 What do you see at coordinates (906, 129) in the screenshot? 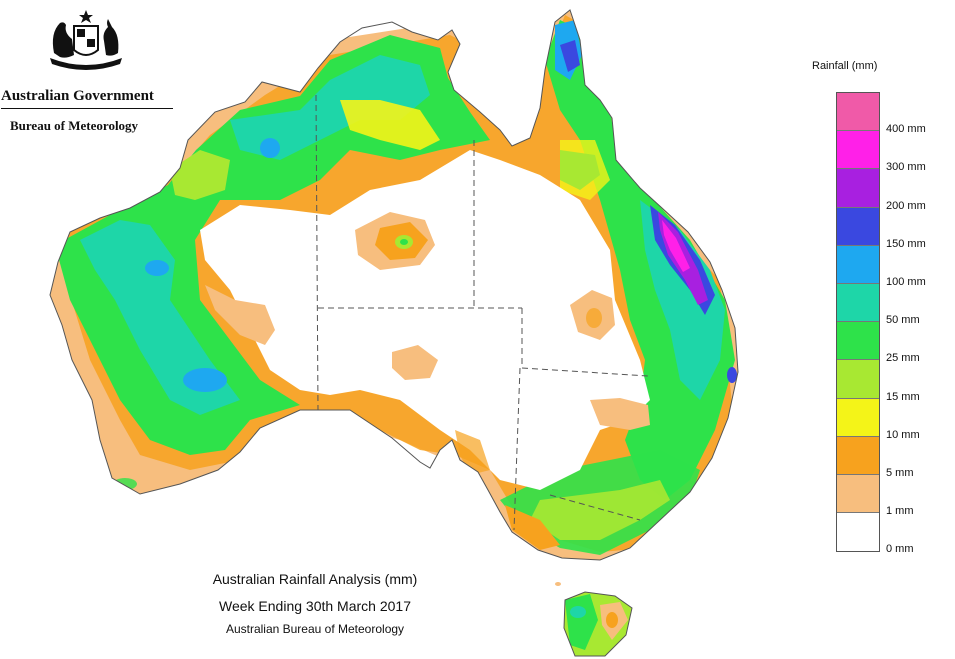
I see `legend-label: 400 mm` at bounding box center [906, 129].